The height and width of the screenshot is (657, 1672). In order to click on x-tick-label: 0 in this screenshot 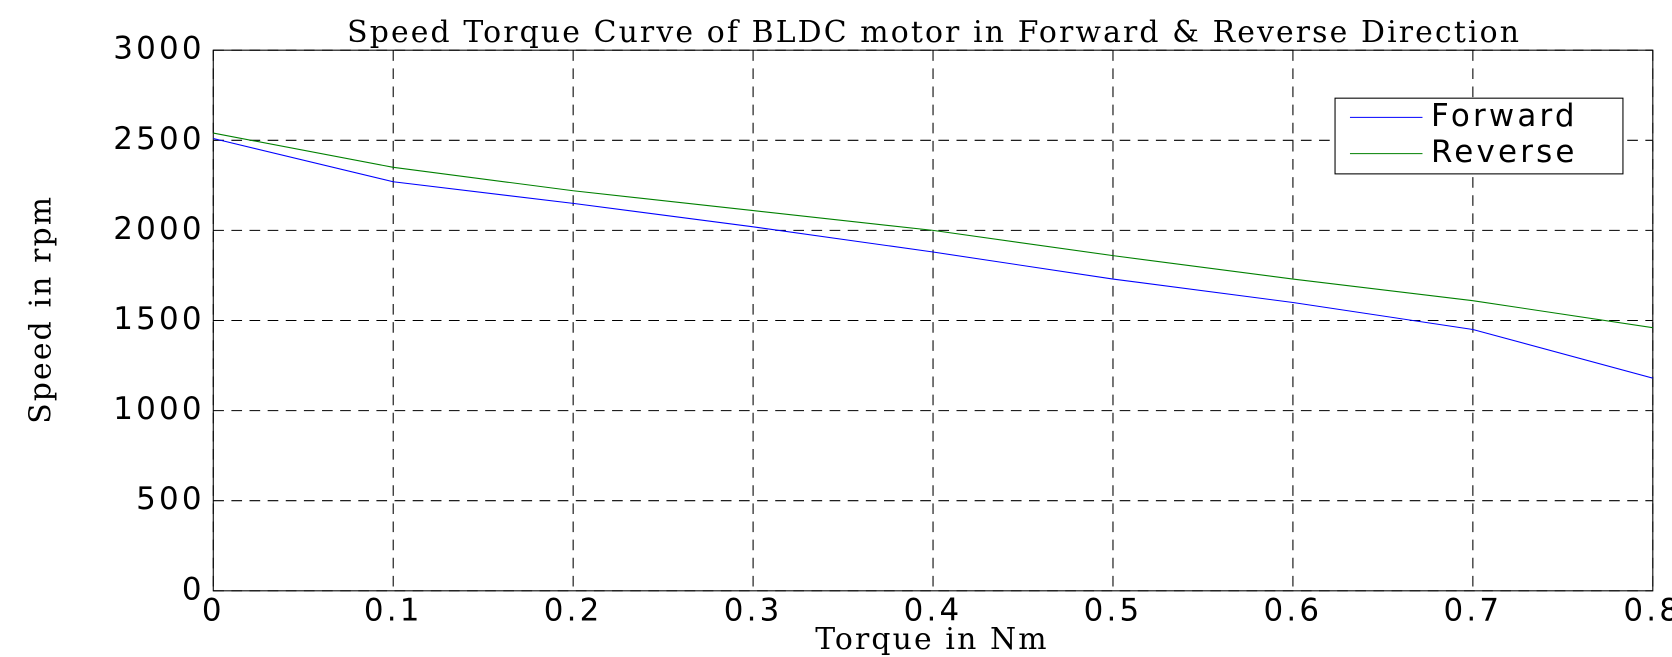, I will do `click(213, 611)`.